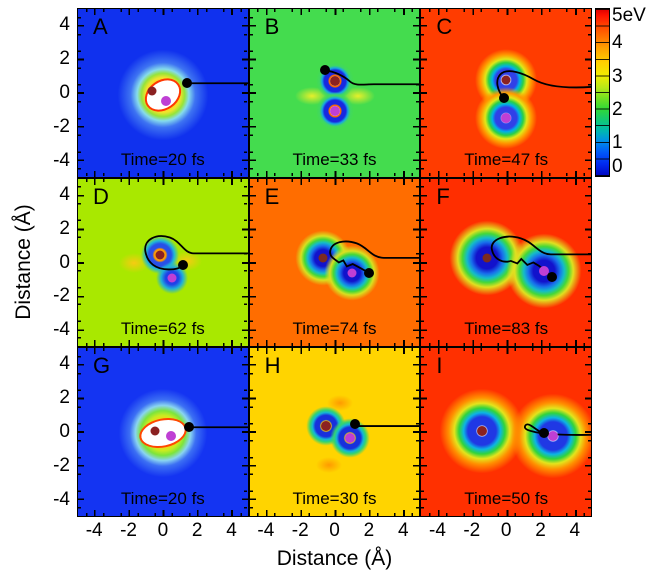 The image size is (650, 580). I want to click on panel-E: E Time=74 fs, so click(334, 262).